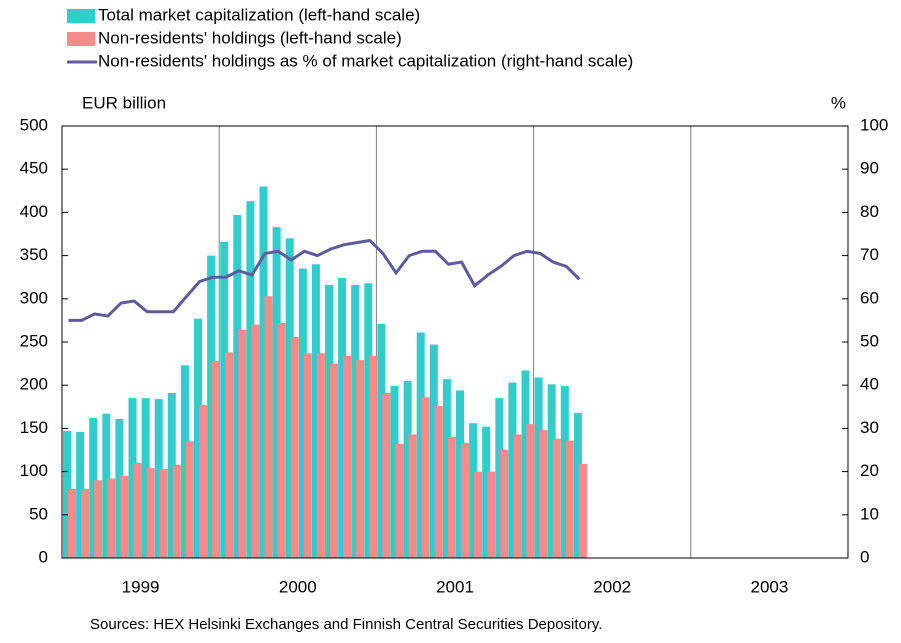 This screenshot has height=643, width=901. Describe the element at coordinates (38, 513) in the screenshot. I see `y-tick-label: 50` at that location.